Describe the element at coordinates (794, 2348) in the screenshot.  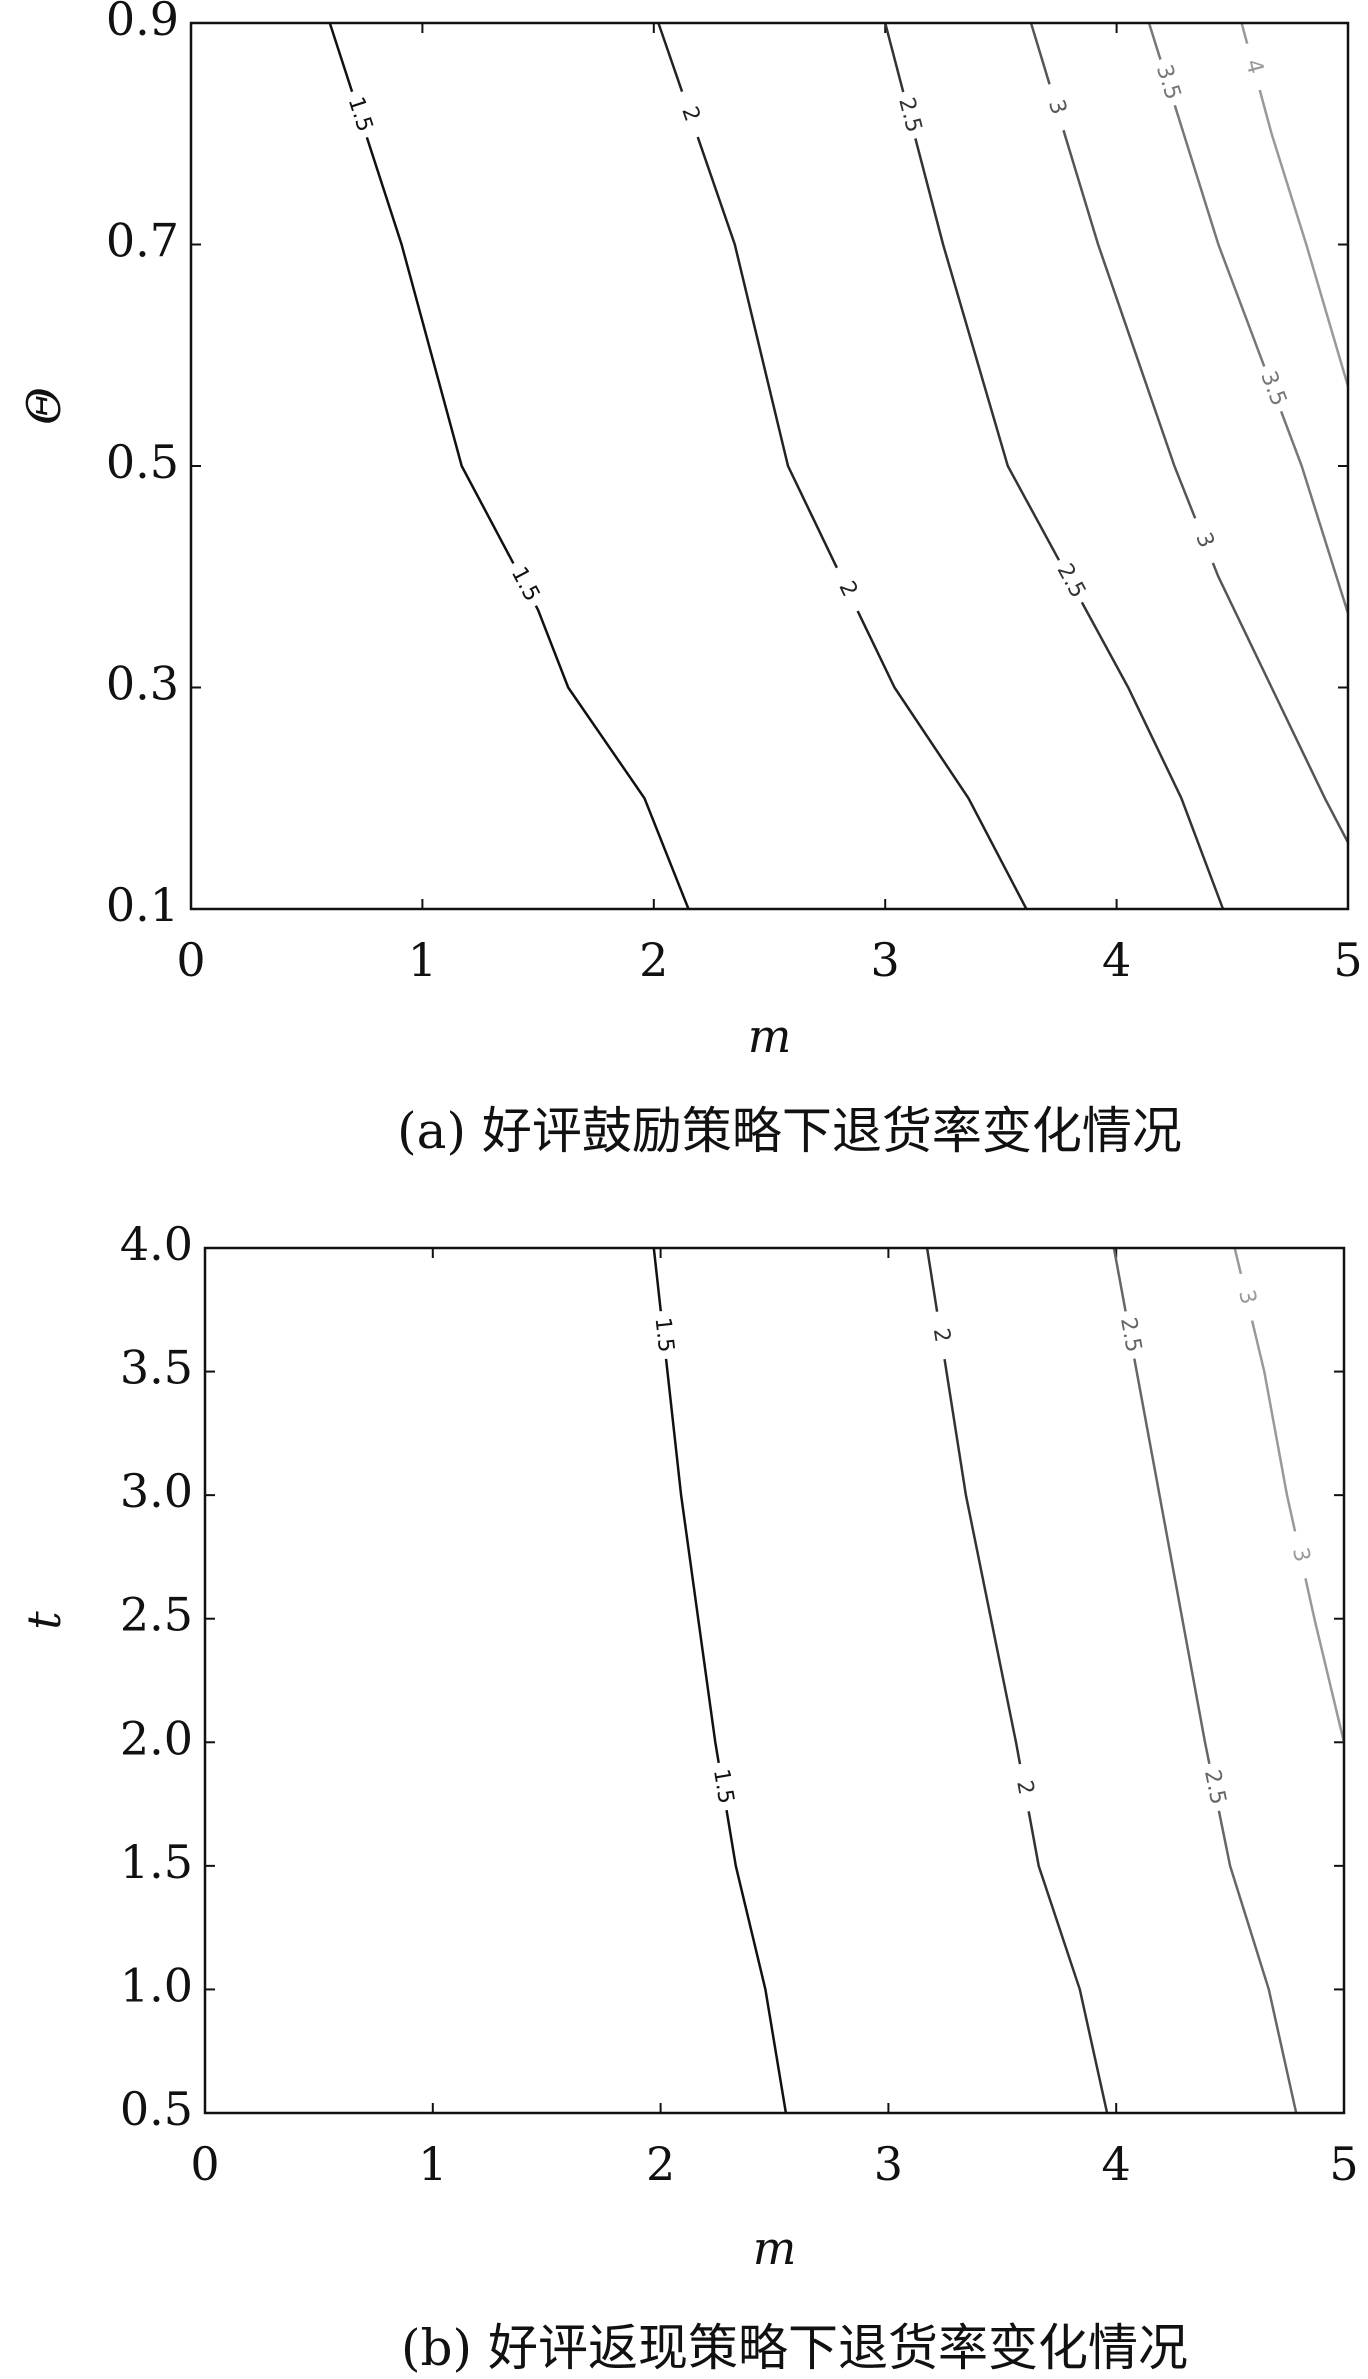
I see `caption: (b) 好评返现策略下退货率变化情况` at that location.